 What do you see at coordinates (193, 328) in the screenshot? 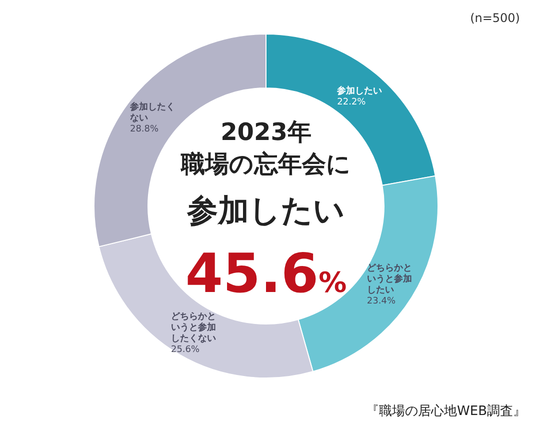
I see `slice-label: どちらかというと参加したくない` at bounding box center [193, 328].